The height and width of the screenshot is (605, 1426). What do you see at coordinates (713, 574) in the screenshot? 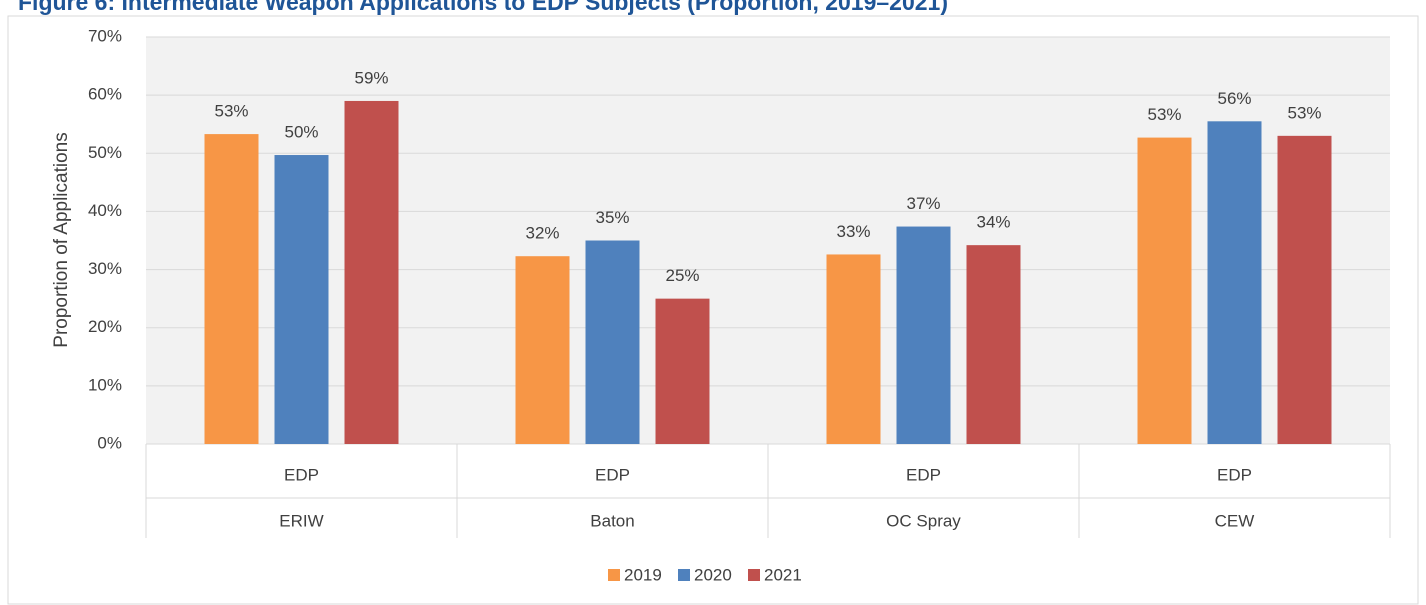
I see `legend-label: 2020` at bounding box center [713, 574].